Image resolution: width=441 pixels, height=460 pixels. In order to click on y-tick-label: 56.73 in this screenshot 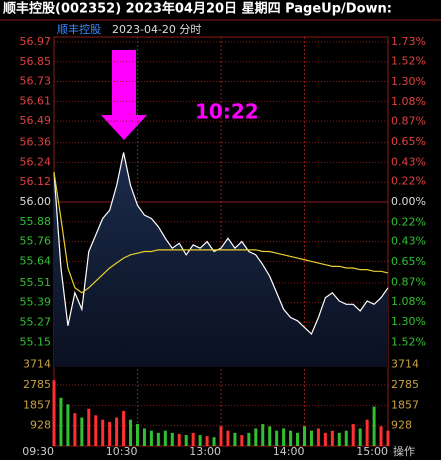, I will do `click(36, 81)`.